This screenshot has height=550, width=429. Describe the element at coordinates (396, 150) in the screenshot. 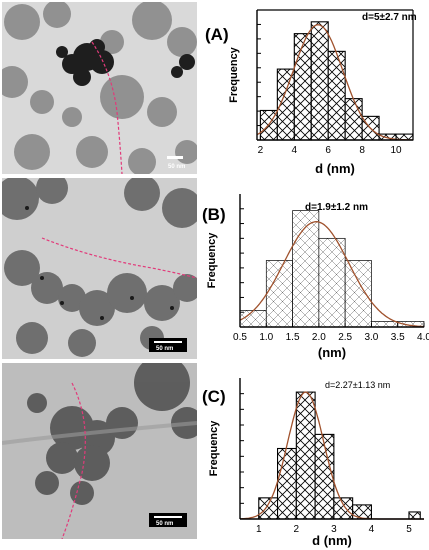

I see `x-tick-label: 10` at that location.